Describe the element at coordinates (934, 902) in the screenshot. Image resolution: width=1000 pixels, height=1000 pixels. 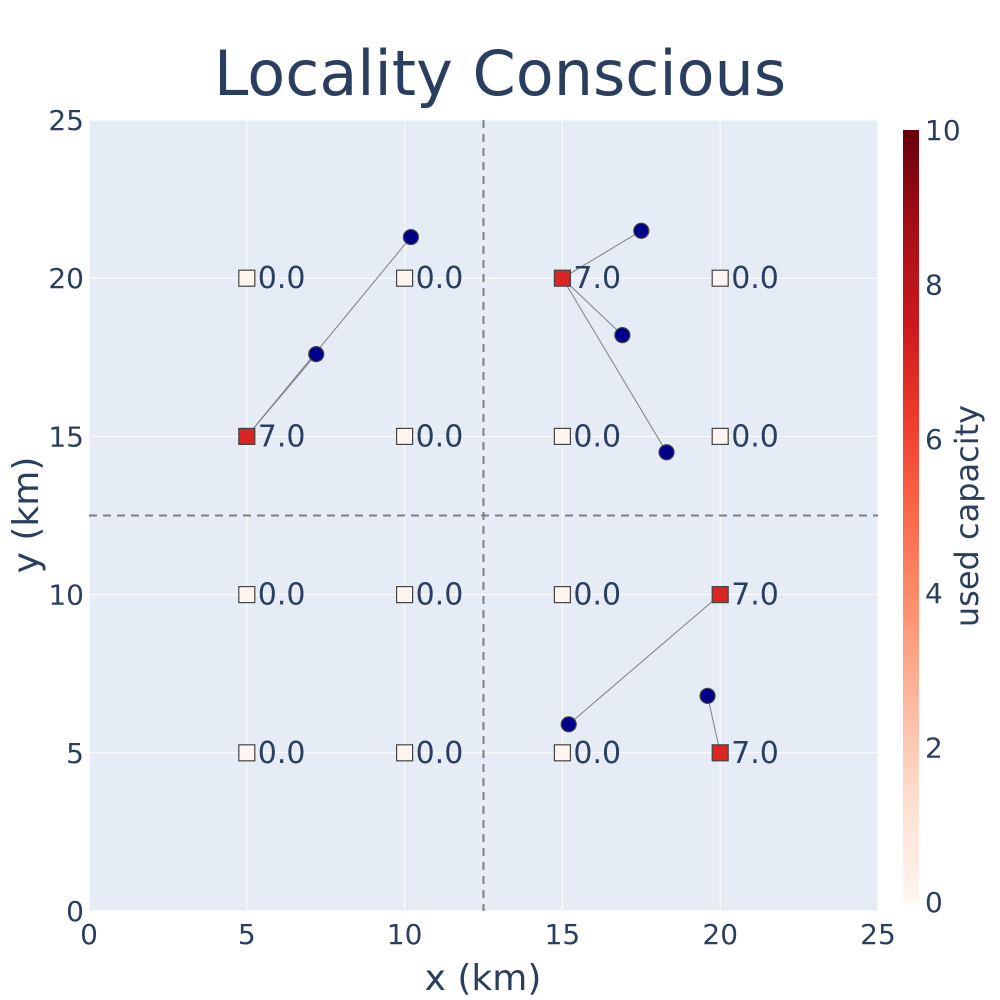
I see `colorbar-tick-label: 0` at that location.